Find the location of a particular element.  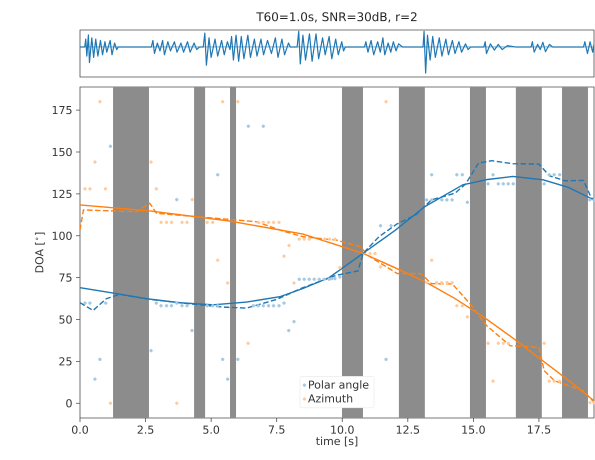

chart-title: T60=1.0s, SNR=30dB, r=2 is located at coordinates (336, 17).